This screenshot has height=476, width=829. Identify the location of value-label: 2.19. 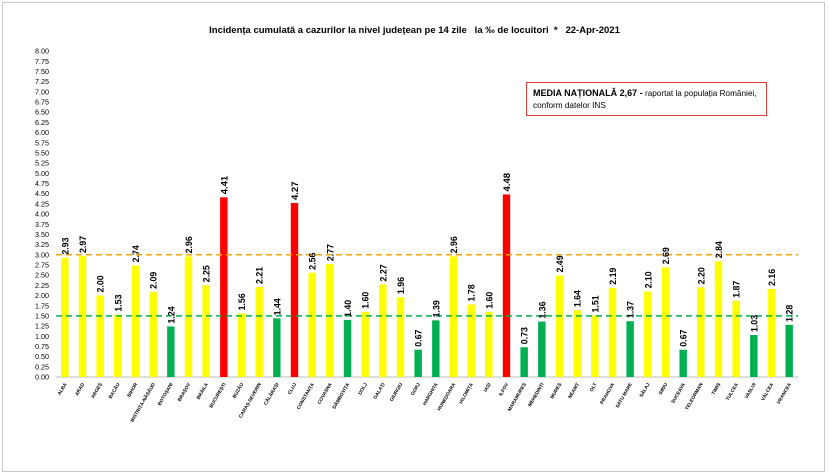
(613, 276).